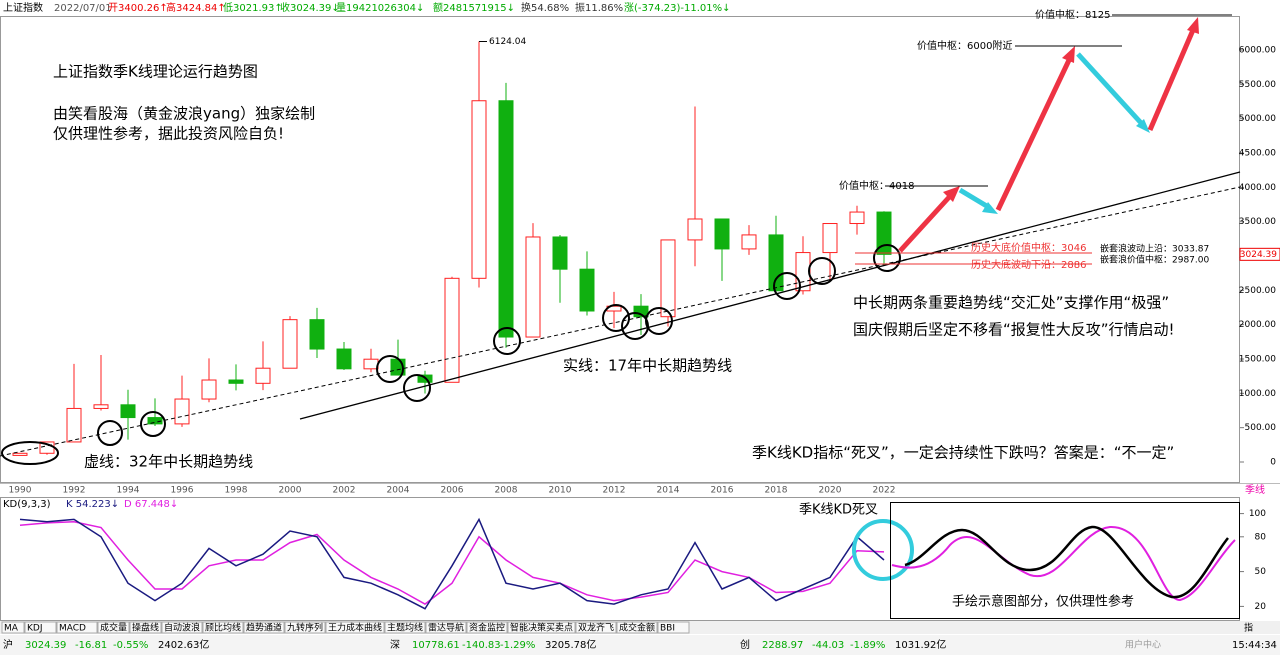  Describe the element at coordinates (184, 114) in the screenshot. I see `author: 由笑看股海（黄金波浪yang）独家绘制` at that location.